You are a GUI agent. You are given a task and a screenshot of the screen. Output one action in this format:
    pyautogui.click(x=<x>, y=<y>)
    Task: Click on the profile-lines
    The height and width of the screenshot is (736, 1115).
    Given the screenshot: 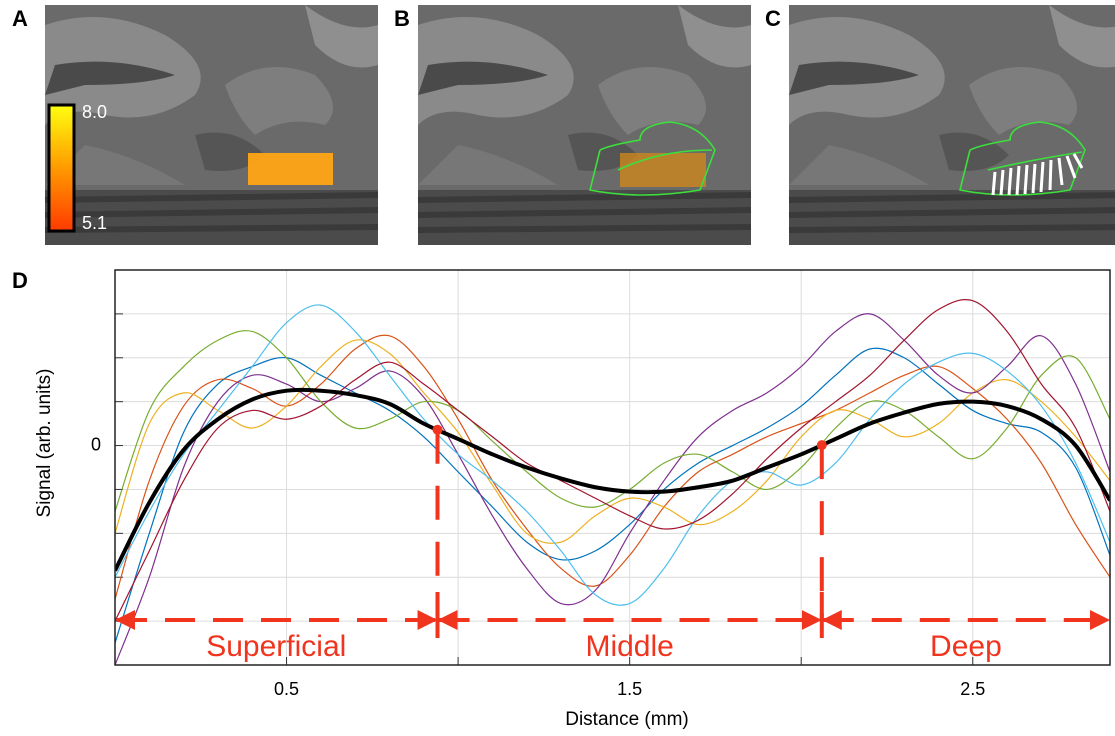 What is the action you would take?
    pyautogui.click(x=1037, y=174)
    